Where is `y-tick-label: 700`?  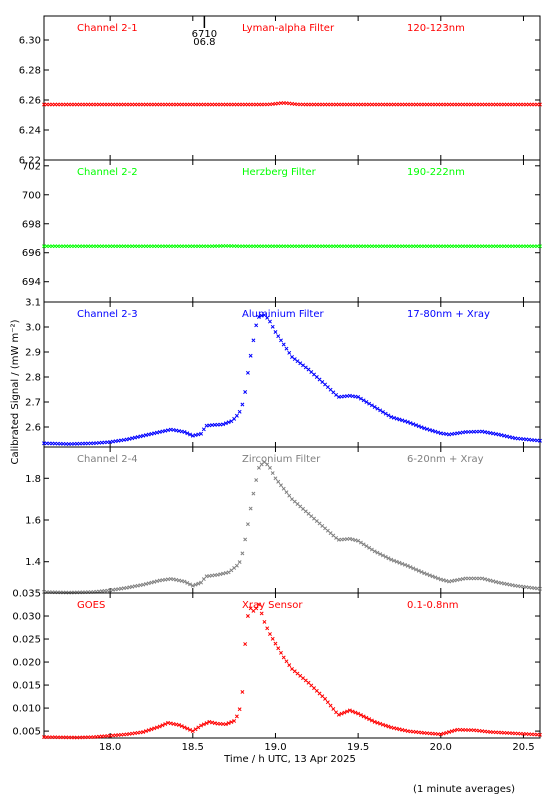
y-tick-label: 700 is located at coordinates (31, 195).